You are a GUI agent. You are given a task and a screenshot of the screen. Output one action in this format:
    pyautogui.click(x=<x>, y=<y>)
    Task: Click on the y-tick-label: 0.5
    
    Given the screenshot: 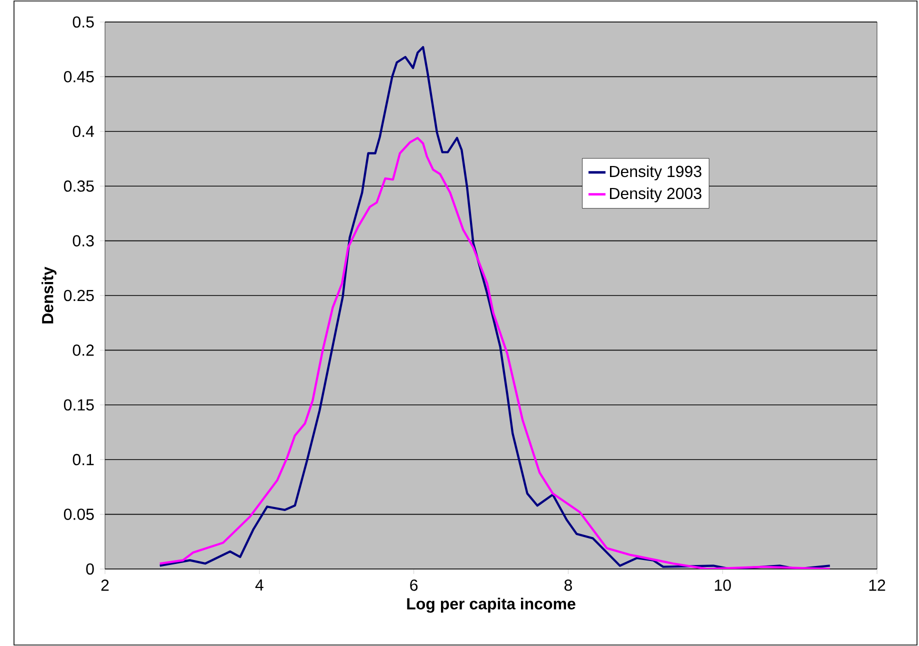 What is the action you would take?
    pyautogui.click(x=83, y=22)
    